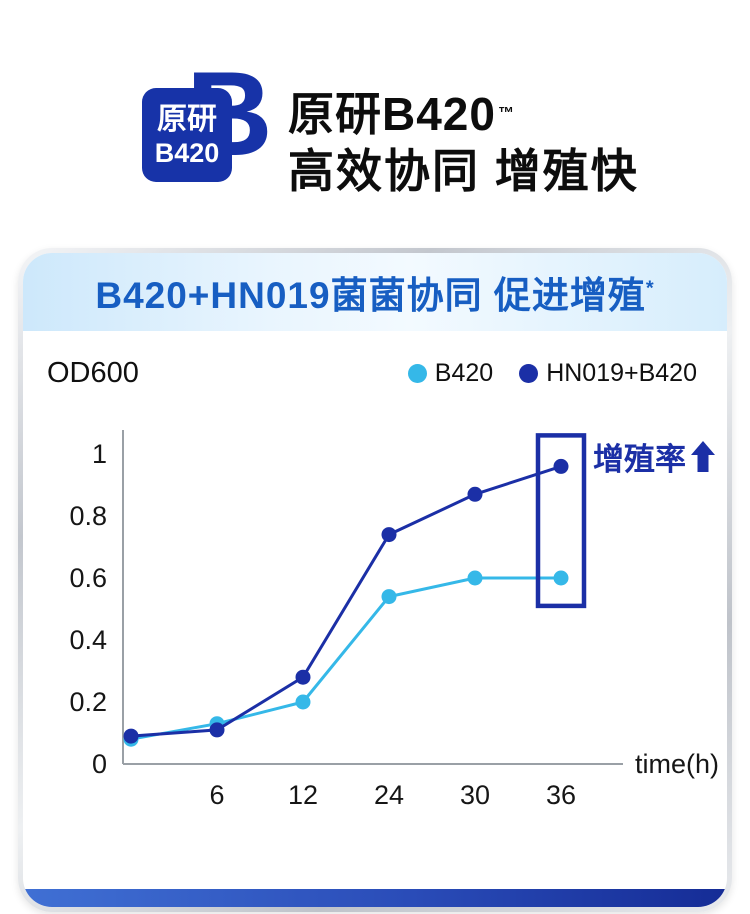 This screenshot has width=750, height=914. I want to click on brand-badge-line1: 原研, so click(187, 119).